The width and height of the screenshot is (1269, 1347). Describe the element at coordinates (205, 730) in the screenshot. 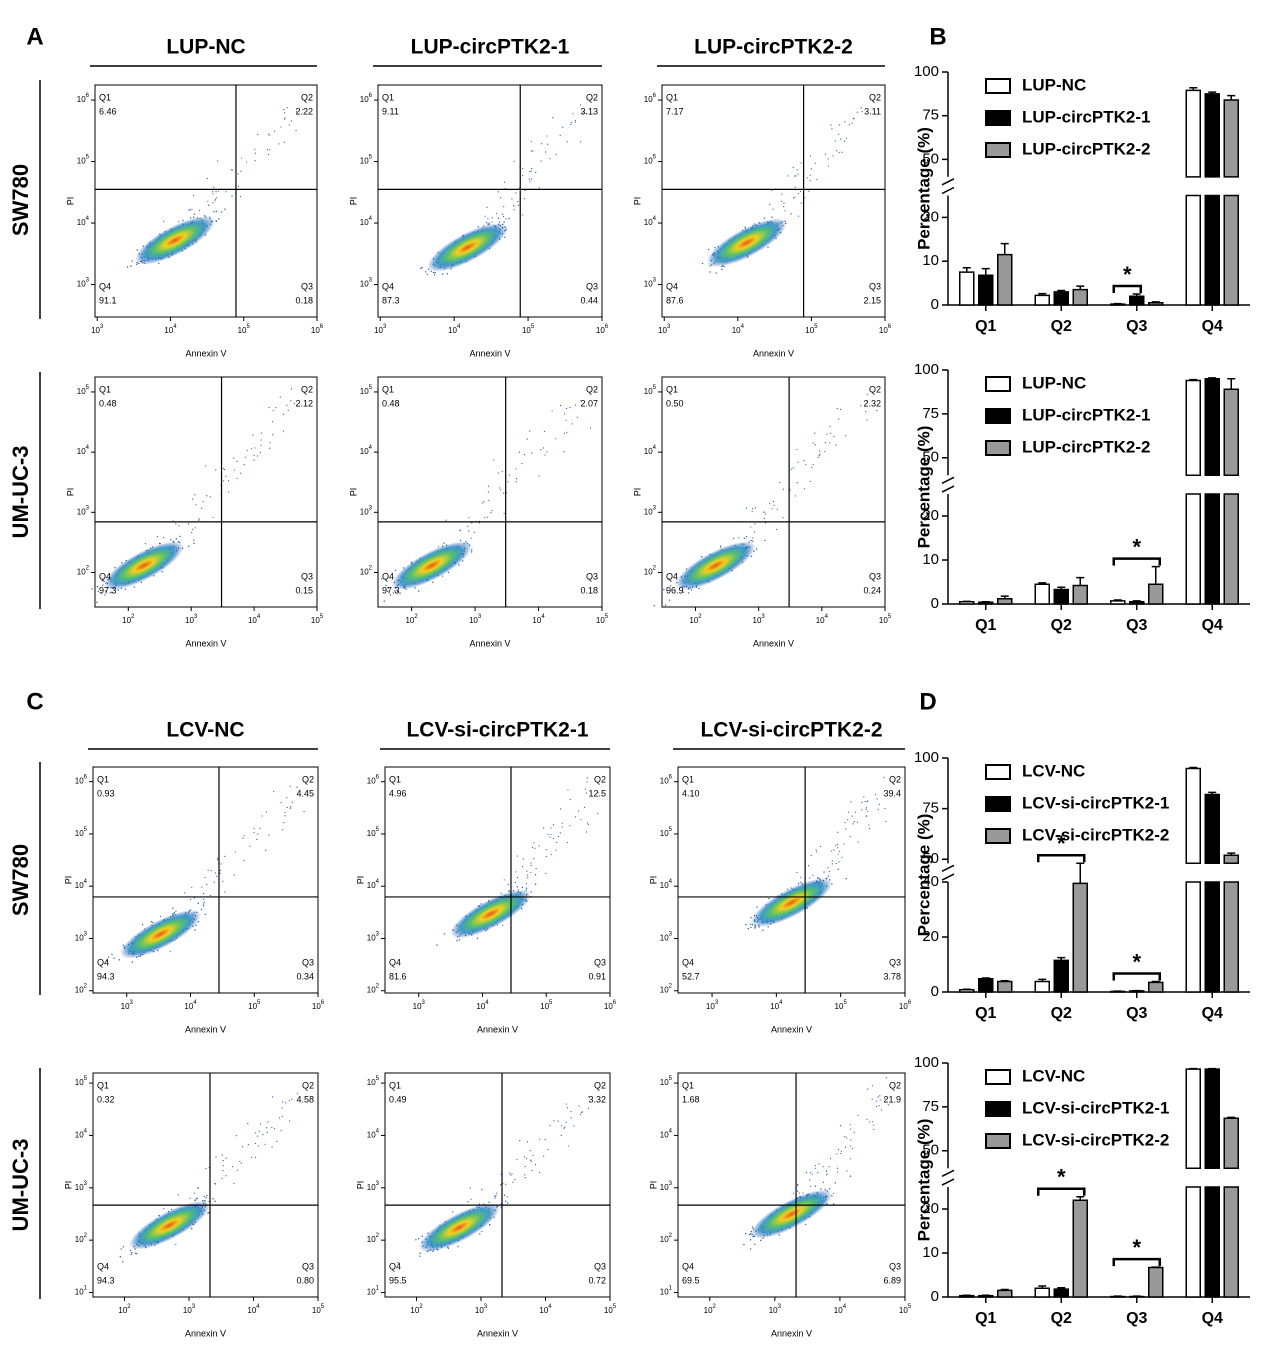

I see `column-title: LCV-NC` at that location.